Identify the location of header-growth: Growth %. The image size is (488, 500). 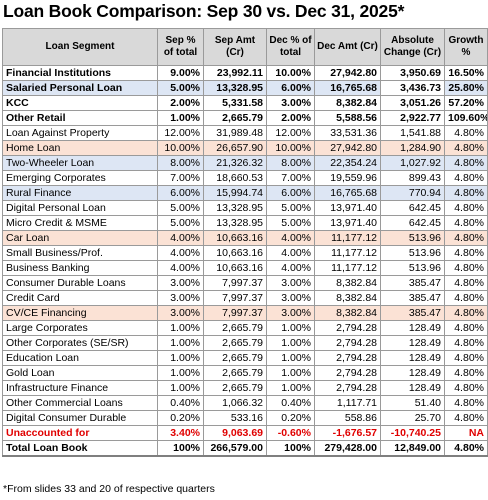
(466, 47).